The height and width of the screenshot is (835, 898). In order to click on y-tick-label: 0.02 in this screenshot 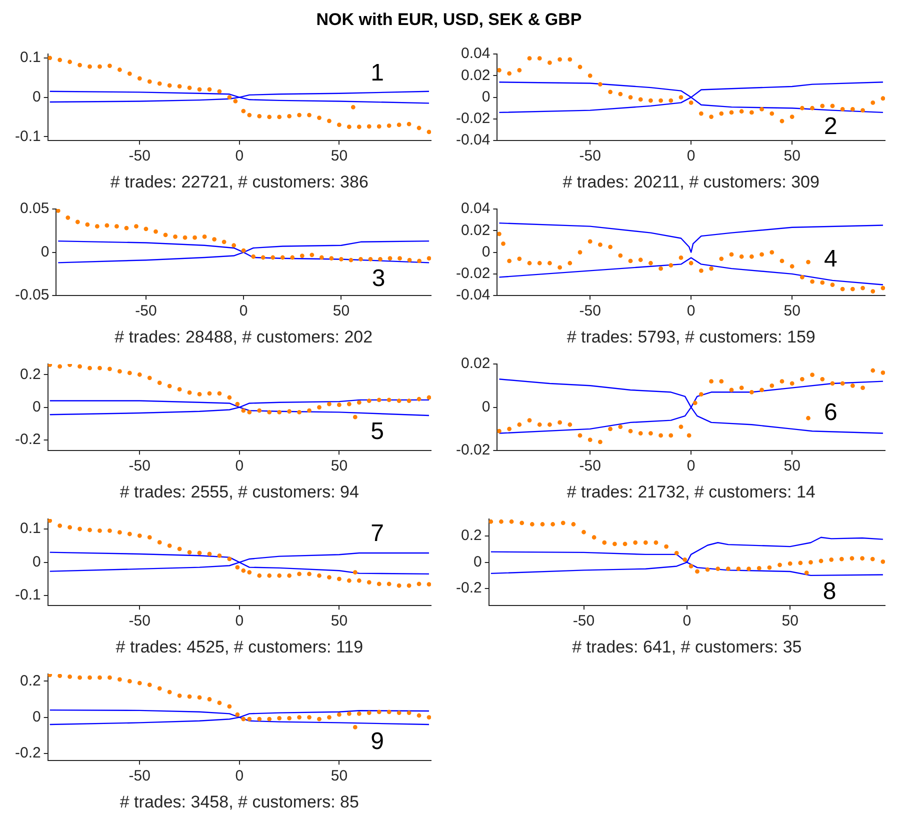, I will do `click(475, 75)`.